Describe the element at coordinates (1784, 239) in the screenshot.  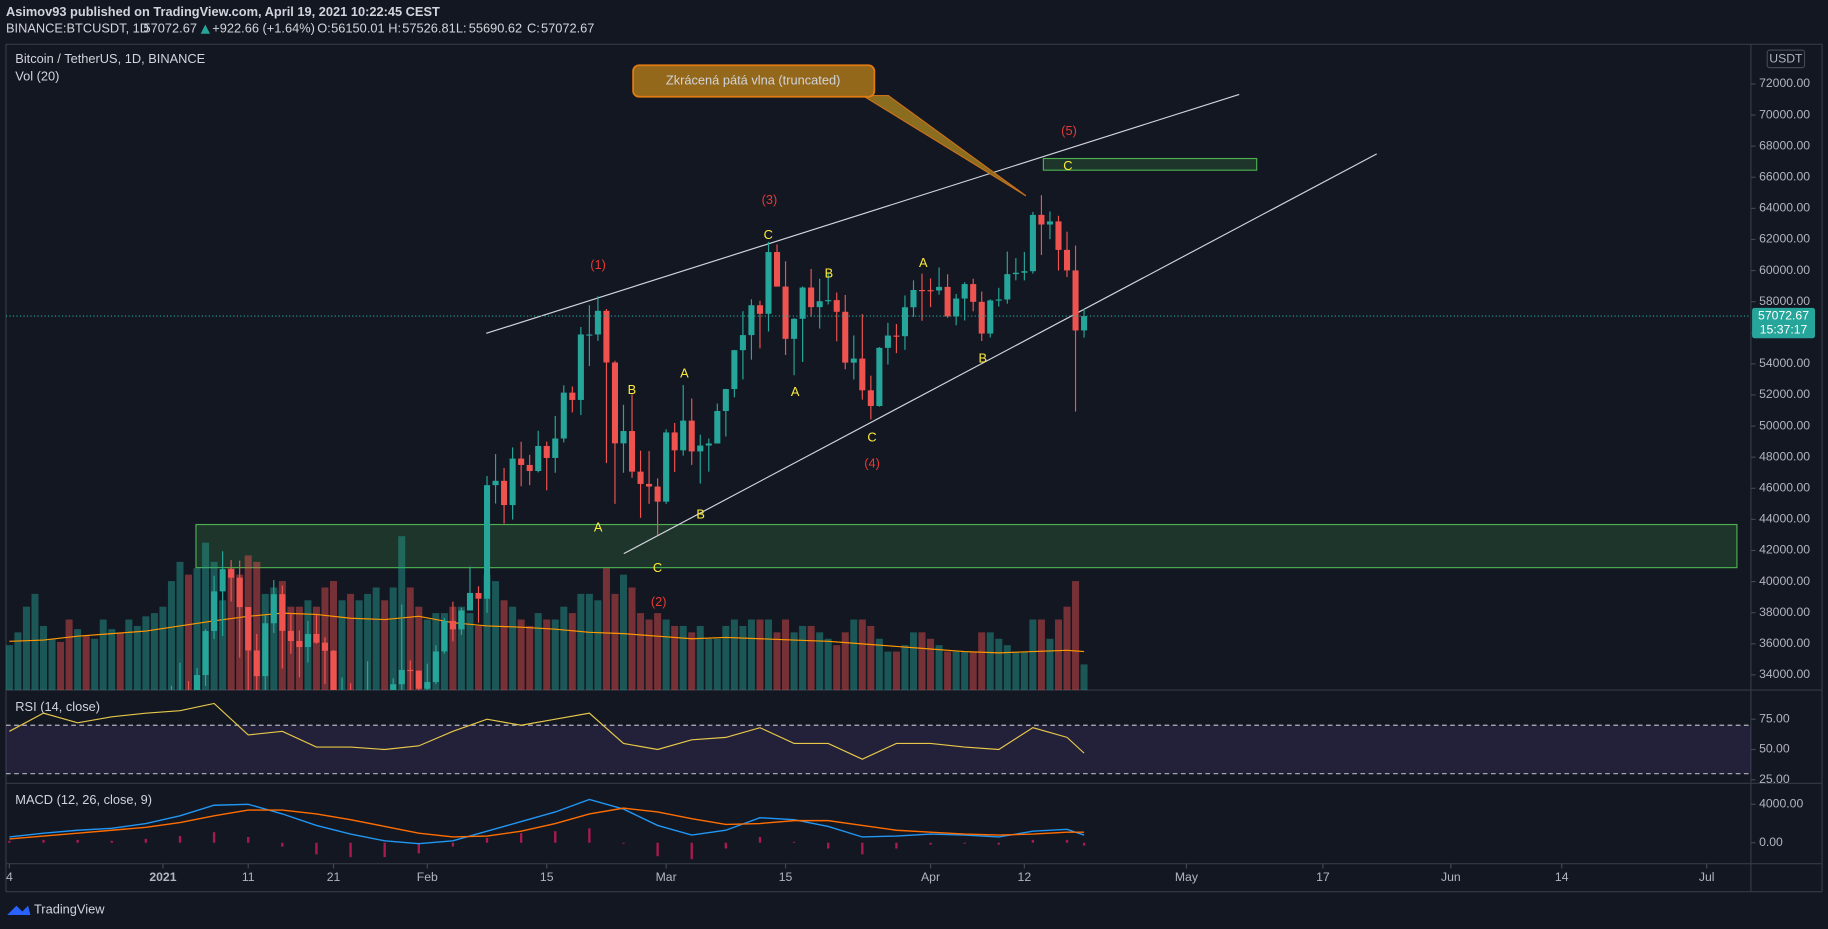
I see `y-tick-label: 62000.00` at that location.